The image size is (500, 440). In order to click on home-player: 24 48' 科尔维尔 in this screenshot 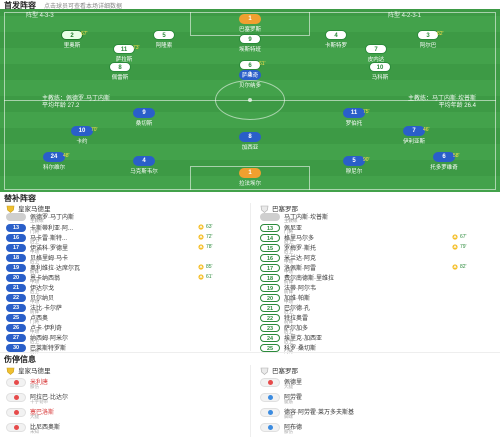, I will do `click(54, 161)`.